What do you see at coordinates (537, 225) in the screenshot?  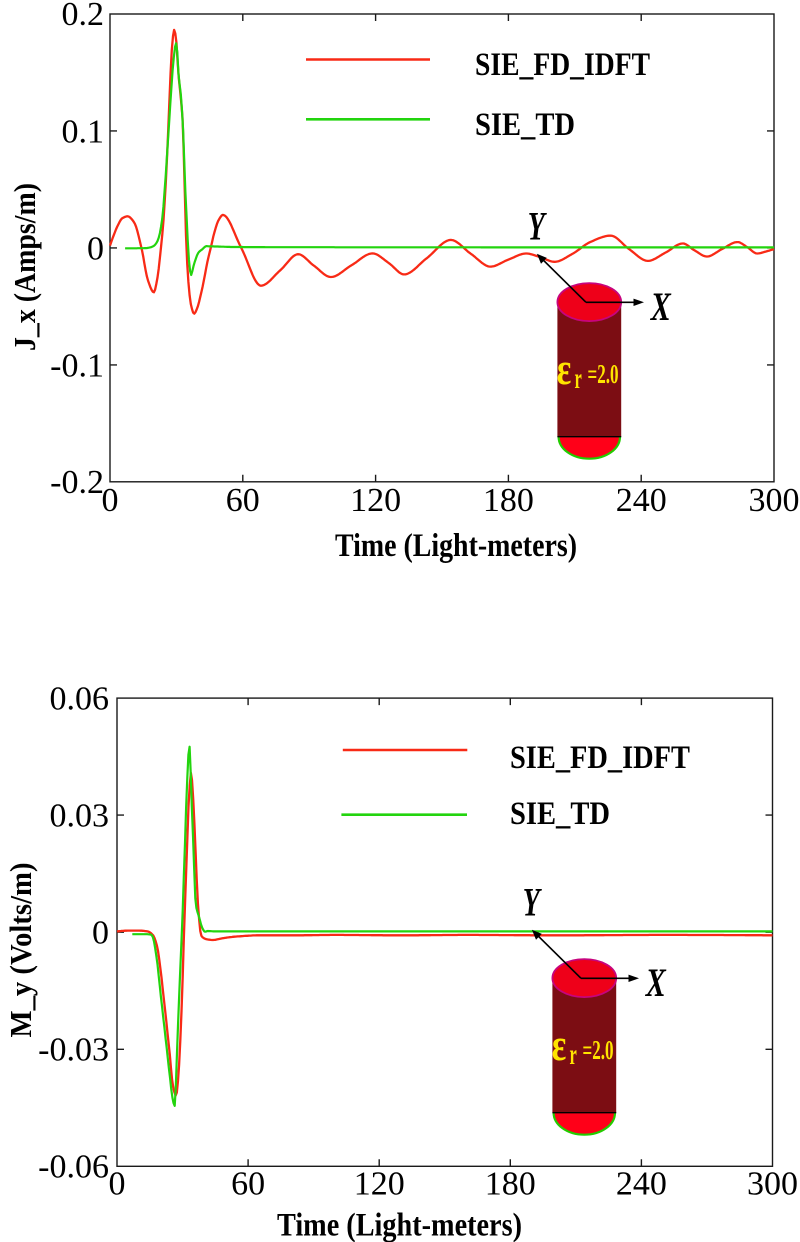 I see `svg-text: Y` at bounding box center [537, 225].